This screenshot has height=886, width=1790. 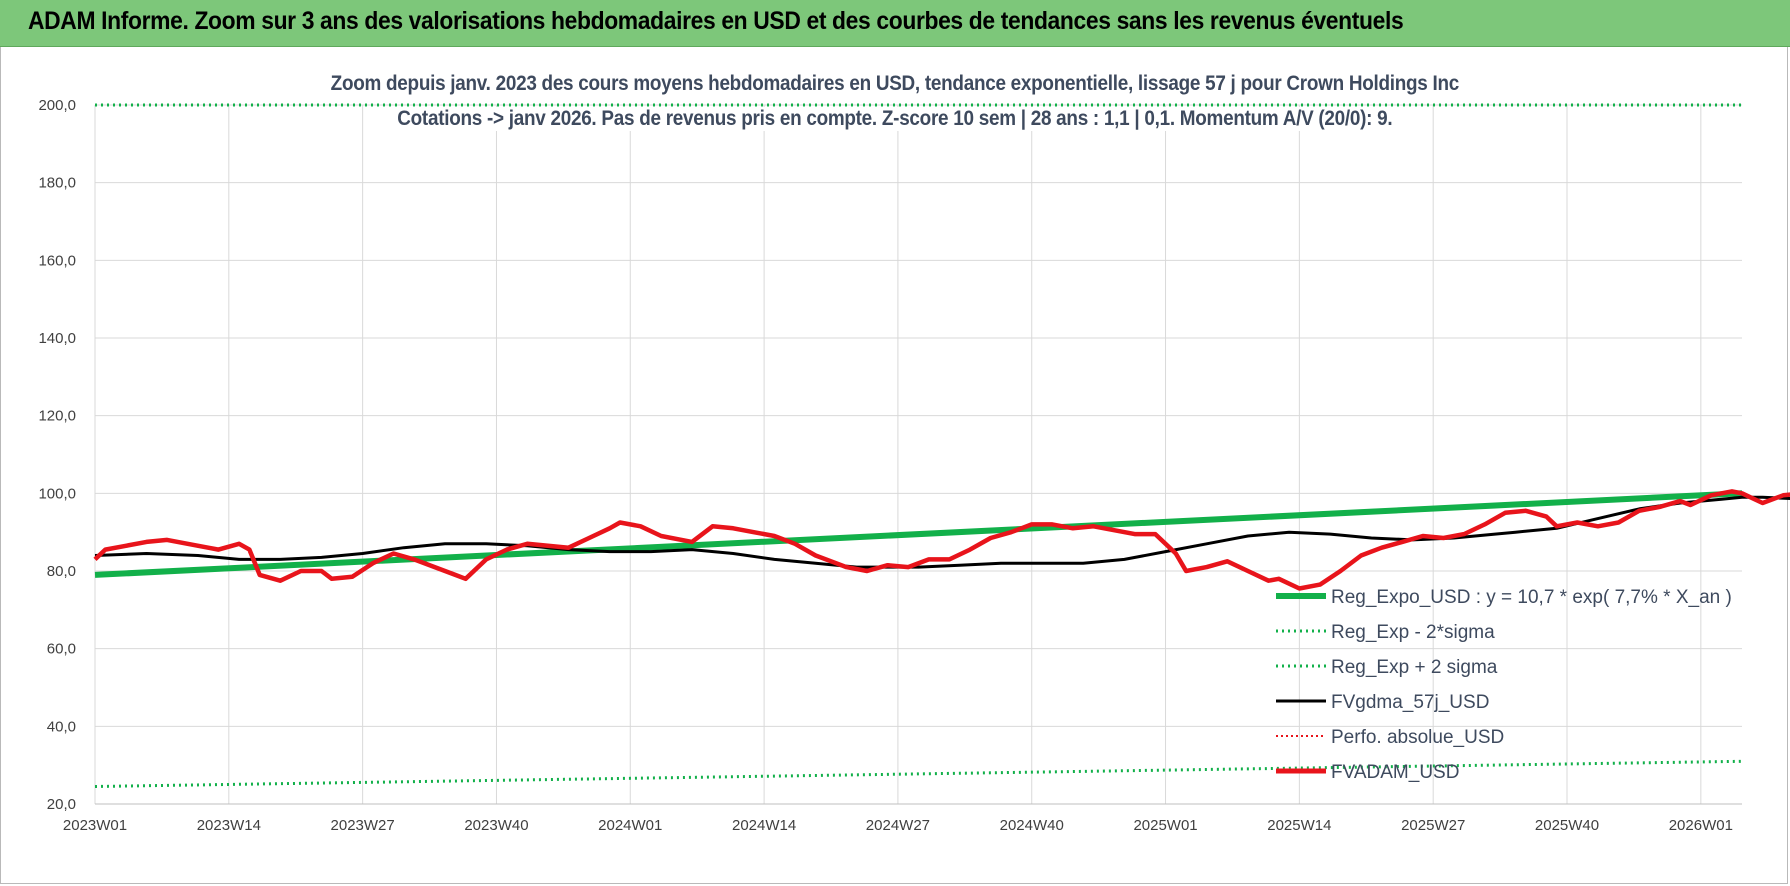 What do you see at coordinates (57, 260) in the screenshot?
I see `y-tick-label: 160,0` at bounding box center [57, 260].